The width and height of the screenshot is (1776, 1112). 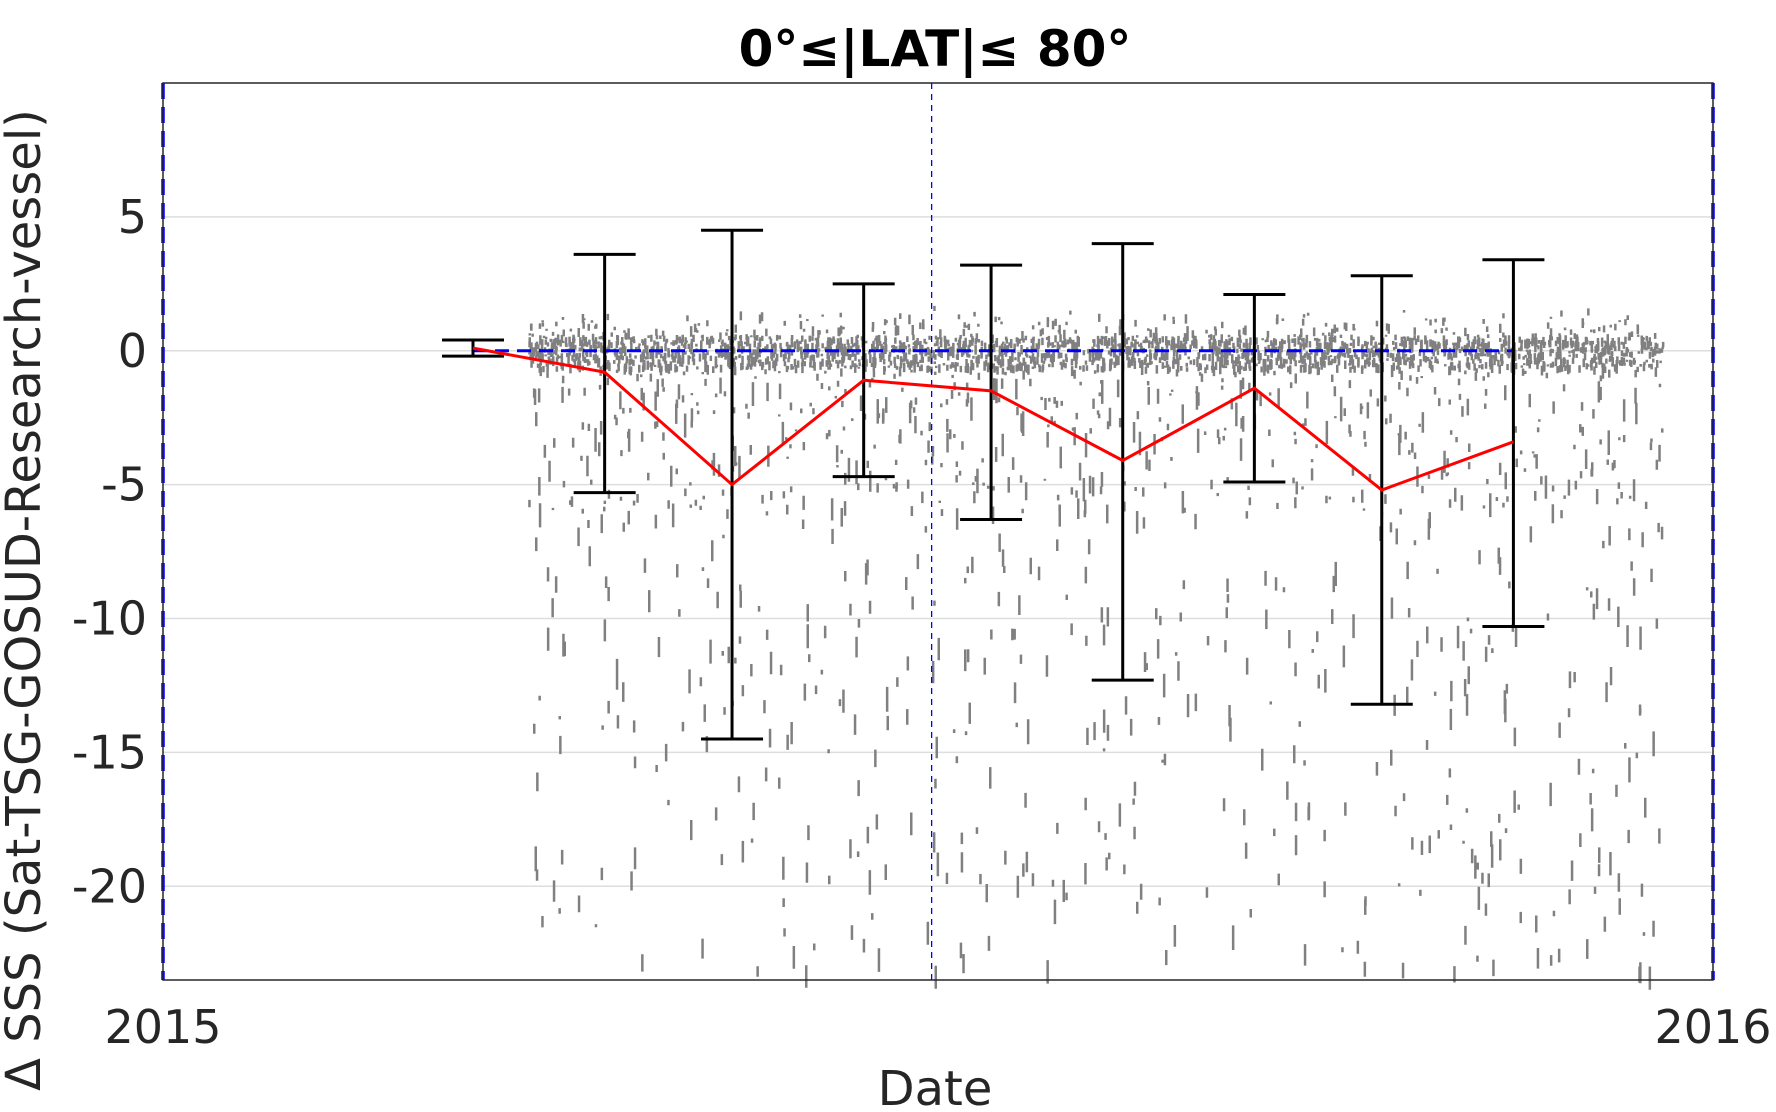 What do you see at coordinates (993, 419) in the screenshot?
I see `mean-line` at bounding box center [993, 419].